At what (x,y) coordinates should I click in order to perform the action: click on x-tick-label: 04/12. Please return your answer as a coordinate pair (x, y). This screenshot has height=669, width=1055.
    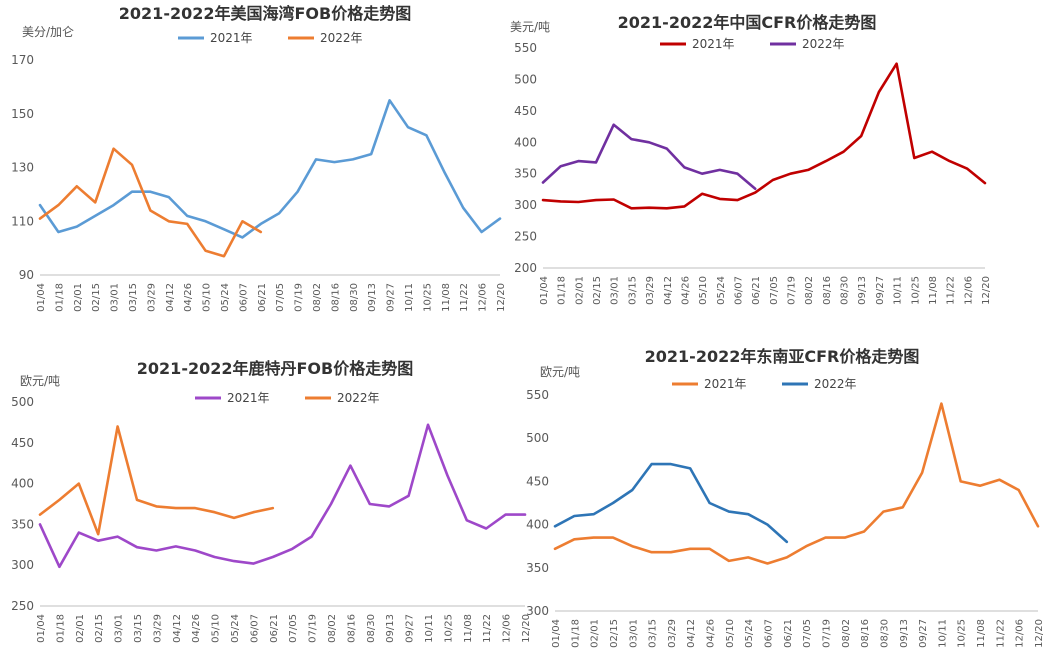
    Looking at the image, I should click on (170, 297).